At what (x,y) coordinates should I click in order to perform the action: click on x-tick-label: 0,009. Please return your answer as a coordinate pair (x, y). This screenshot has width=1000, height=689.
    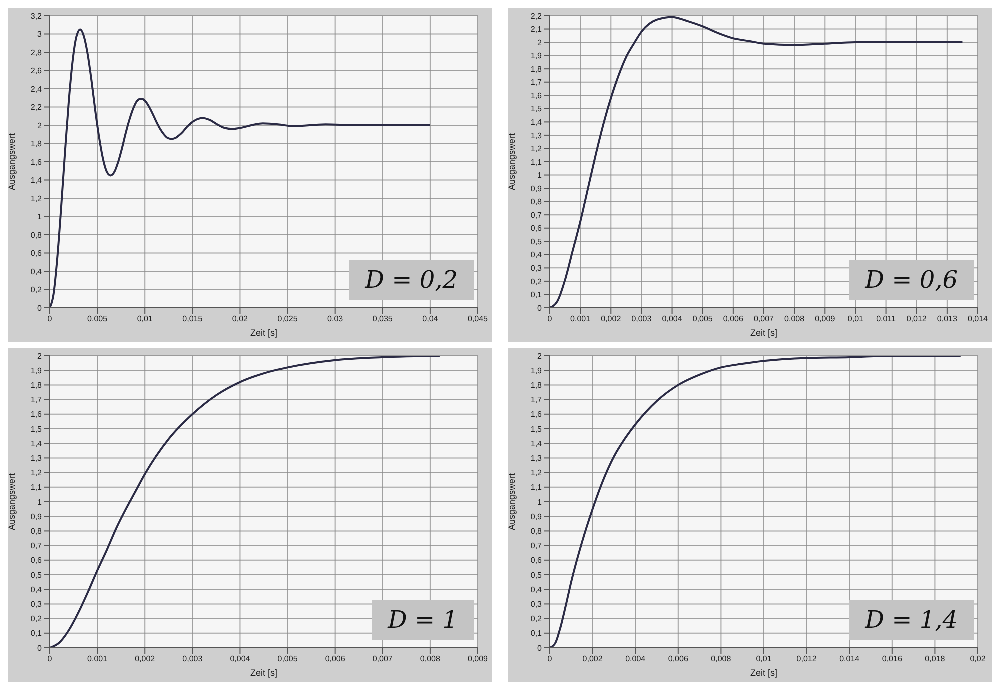
    Looking at the image, I should click on (478, 659).